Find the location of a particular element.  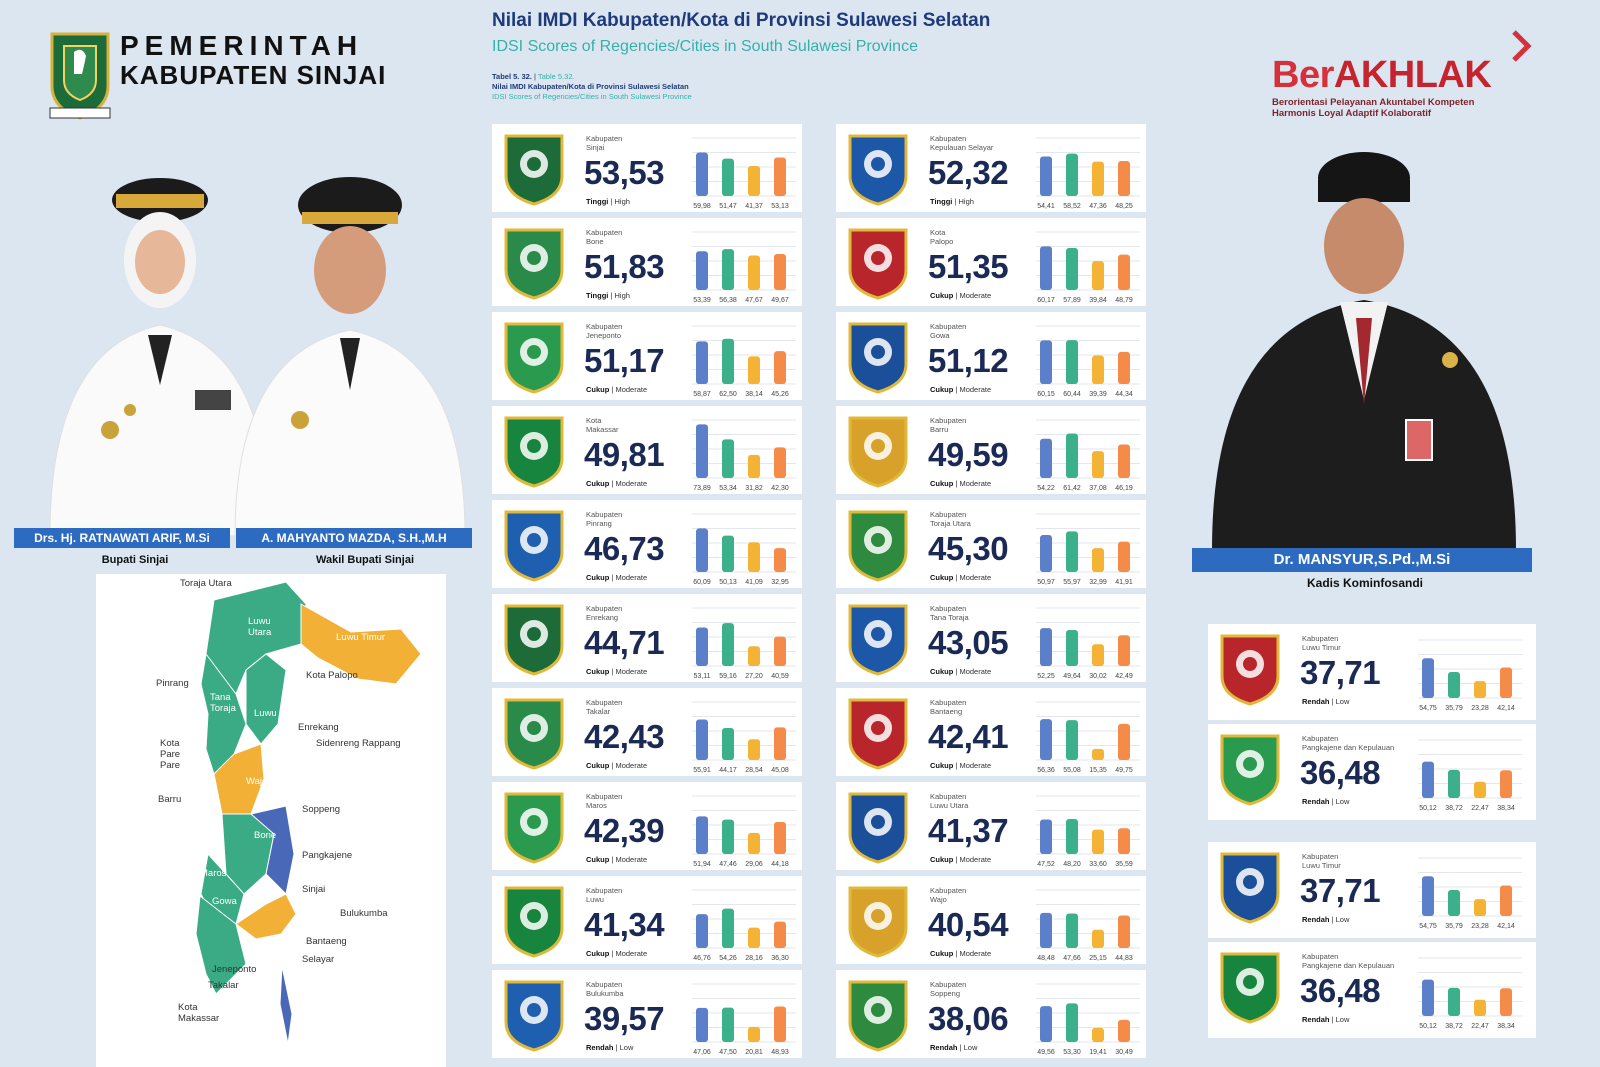

sinjai-emblem-icon is located at coordinates (80, 76).